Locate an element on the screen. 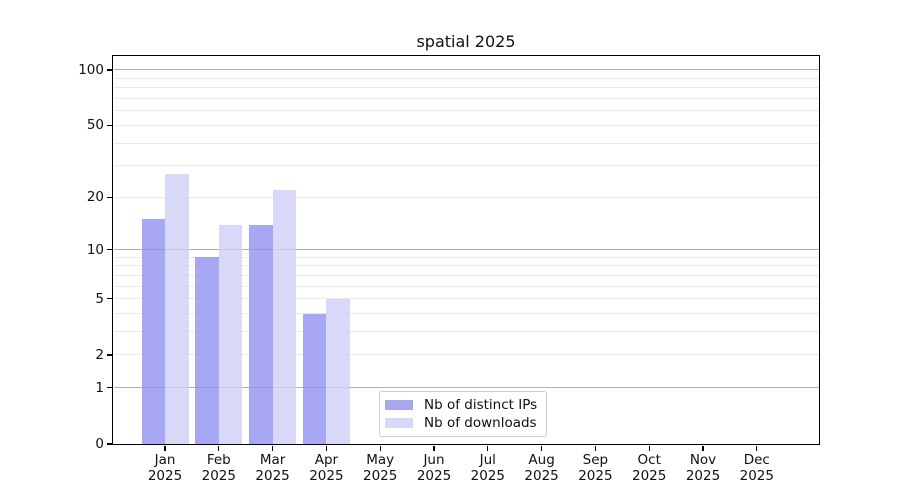 The width and height of the screenshot is (900, 500). legend: Nb of distinct IPs Nb of downloads is located at coordinates (463, 414).